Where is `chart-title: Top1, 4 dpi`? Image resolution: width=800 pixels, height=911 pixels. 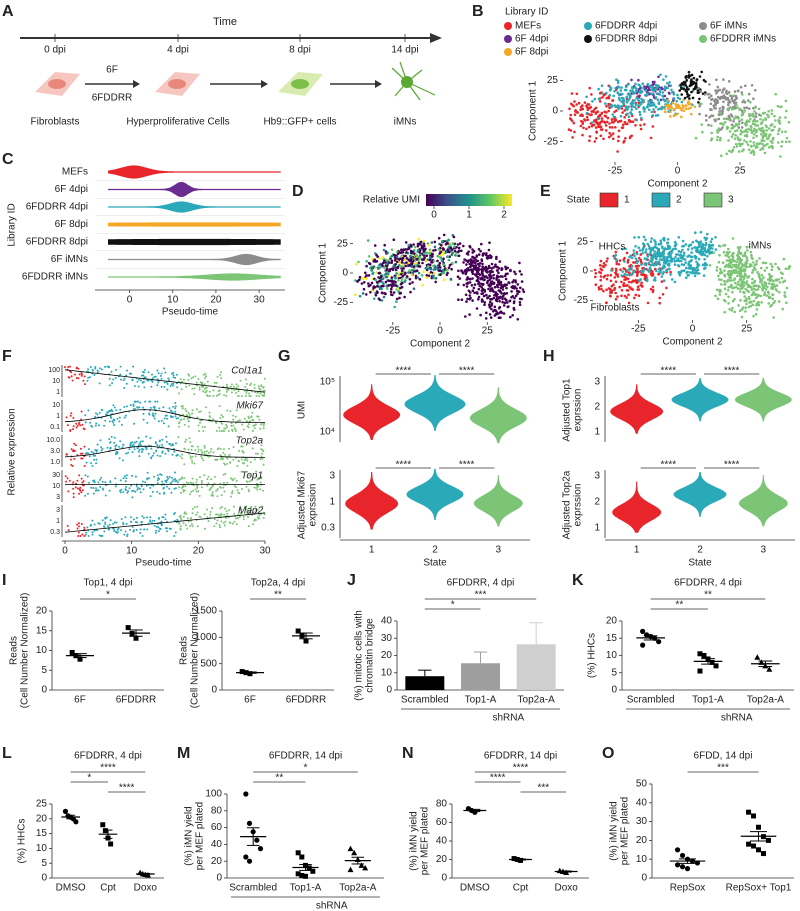
chart-title: Top1, 4 dpi is located at coordinates (108, 583).